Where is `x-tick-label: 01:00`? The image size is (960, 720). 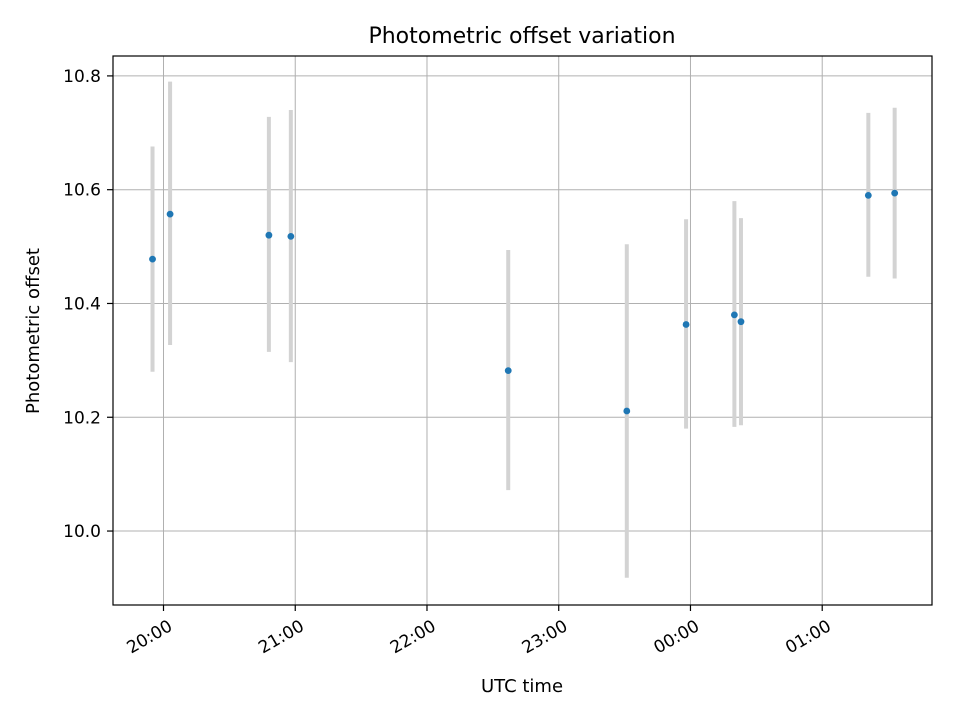 x-tick-label: 01:00 is located at coordinates (808, 637).